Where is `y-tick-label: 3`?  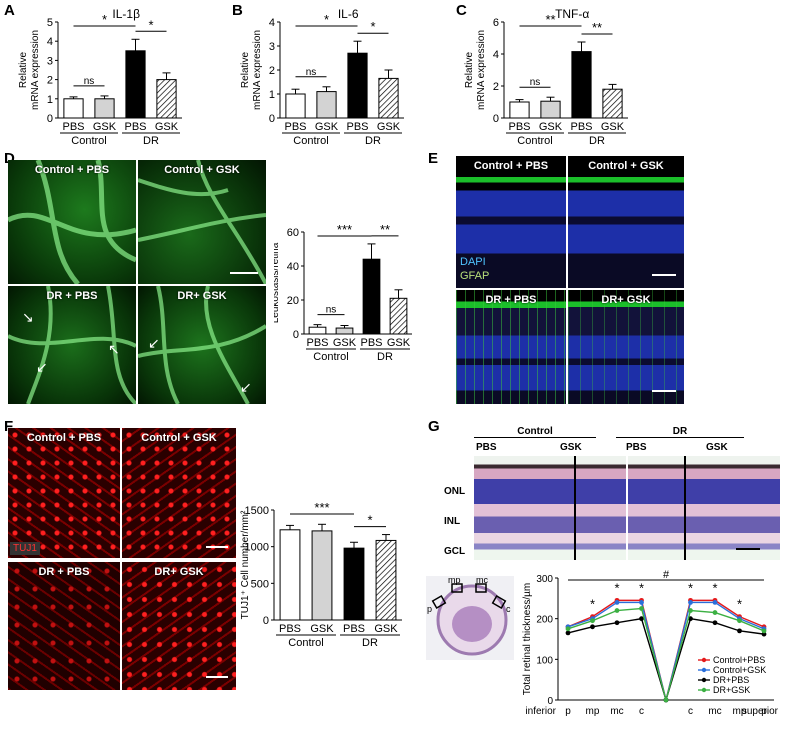
y-tick-label: 3 is located at coordinates (272, 47).